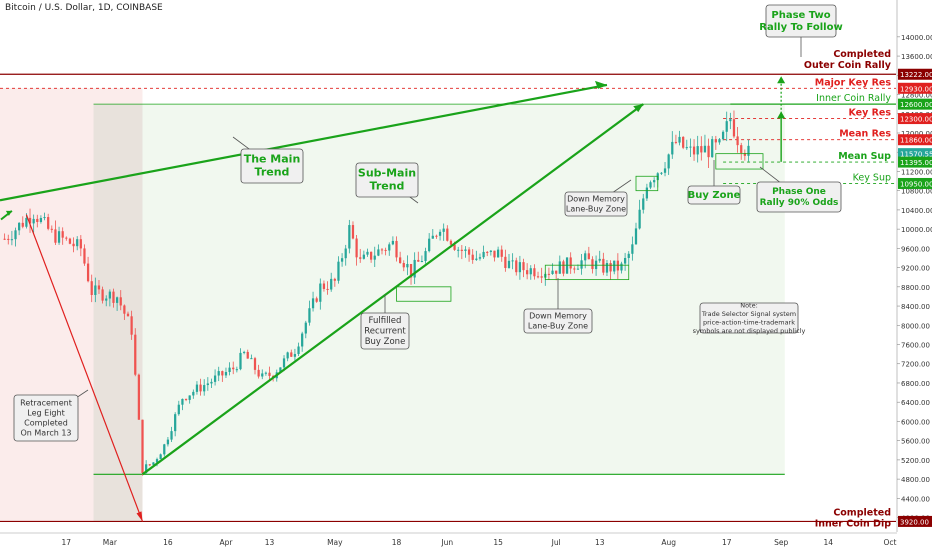 The width and height of the screenshot is (932, 550). What do you see at coordinates (781, 80) in the screenshot?
I see `phase-two-arrowhead` at bounding box center [781, 80].